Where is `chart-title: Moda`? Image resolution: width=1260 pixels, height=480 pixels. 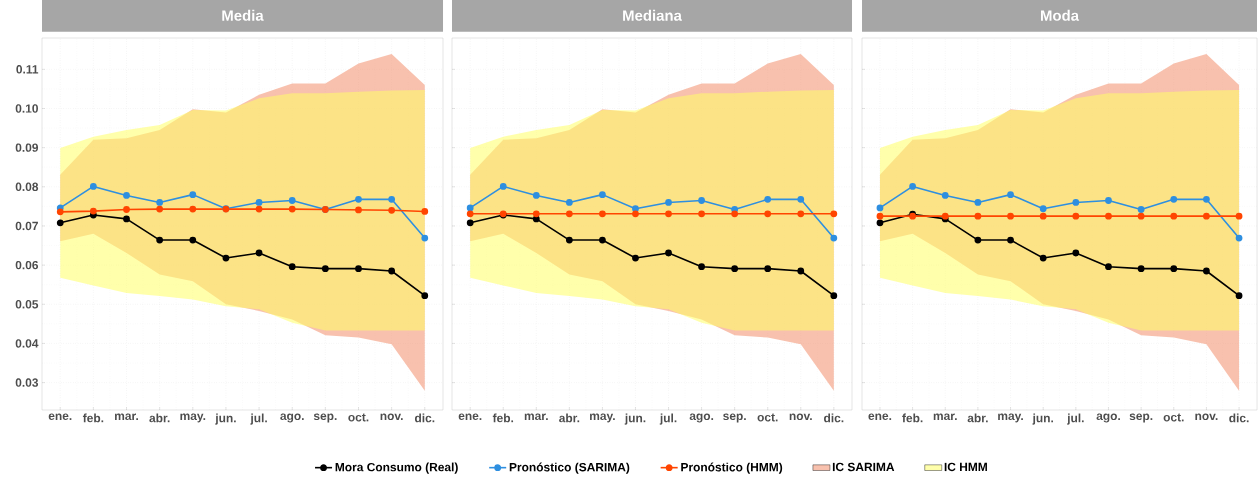
chart-title: Moda is located at coordinates (1060, 15).